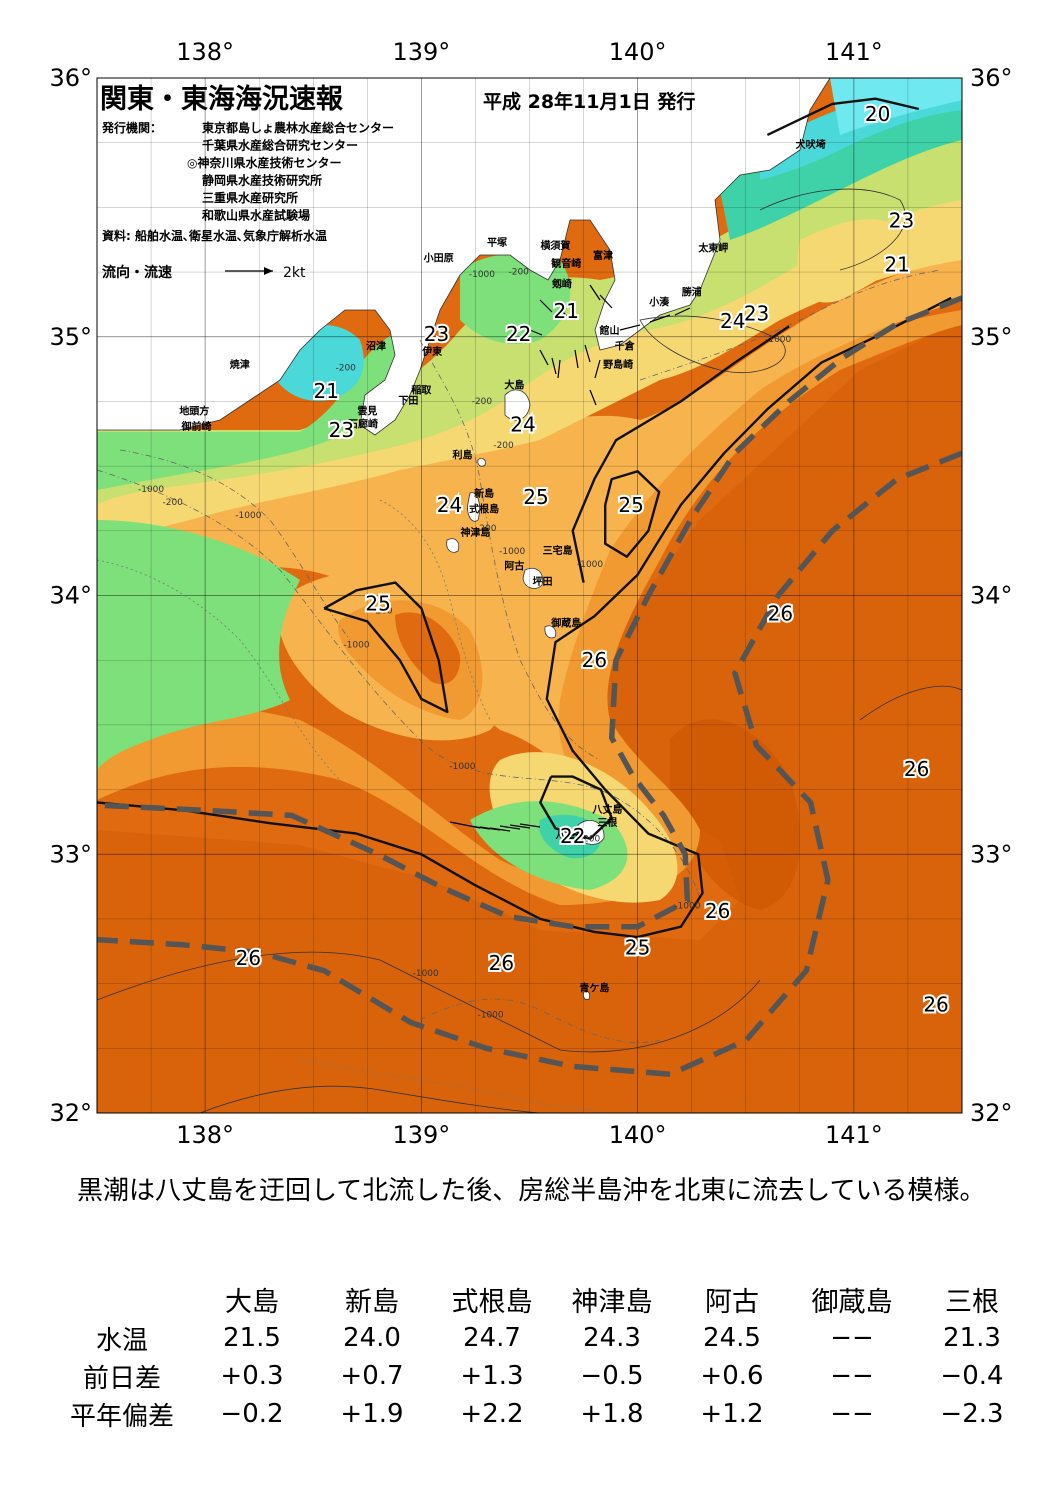  I want to click on temperature-label: 24, so click(449, 505).